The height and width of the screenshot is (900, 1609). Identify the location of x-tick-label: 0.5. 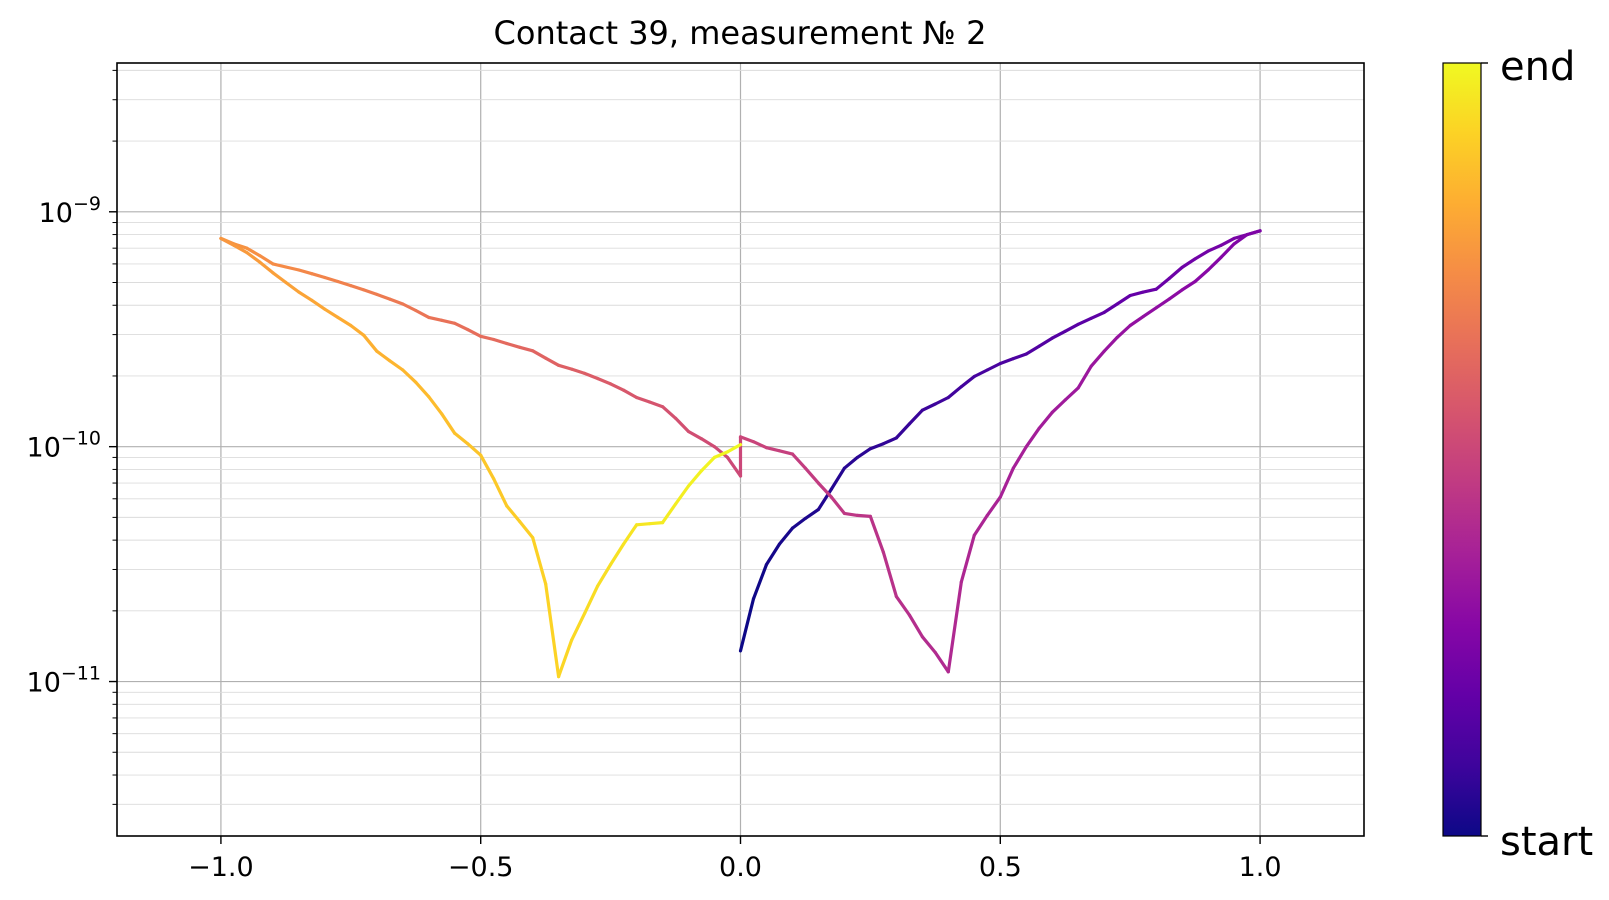
(1000, 867).